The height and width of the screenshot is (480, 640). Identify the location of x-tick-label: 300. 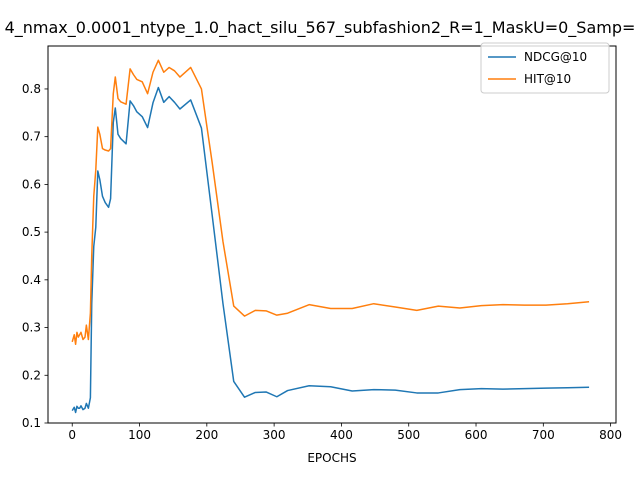
(274, 435).